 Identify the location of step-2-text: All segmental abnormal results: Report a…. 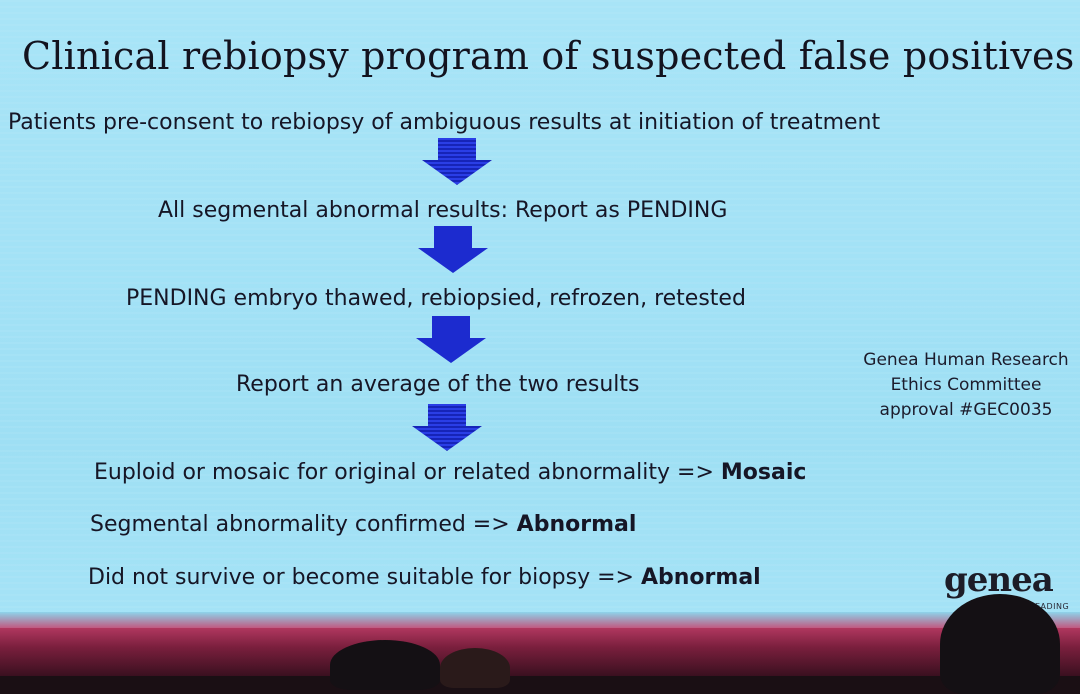
(443, 210).